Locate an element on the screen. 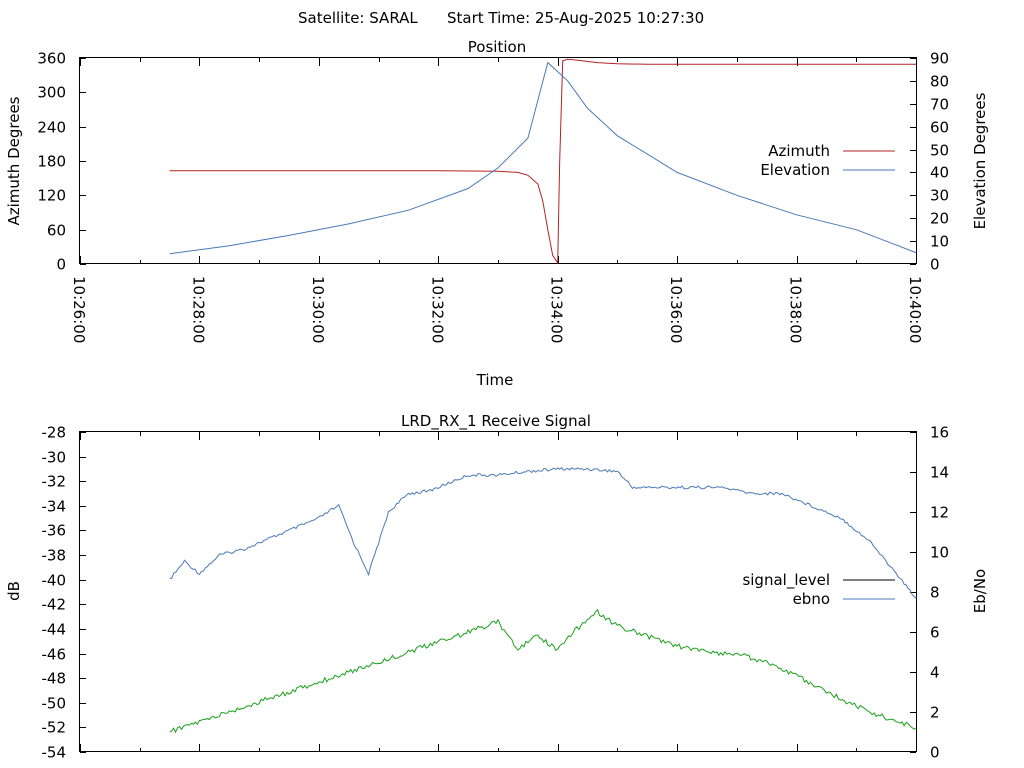 The image size is (1024, 768). x-tick-label: 10:30:00 is located at coordinates (318, 309).